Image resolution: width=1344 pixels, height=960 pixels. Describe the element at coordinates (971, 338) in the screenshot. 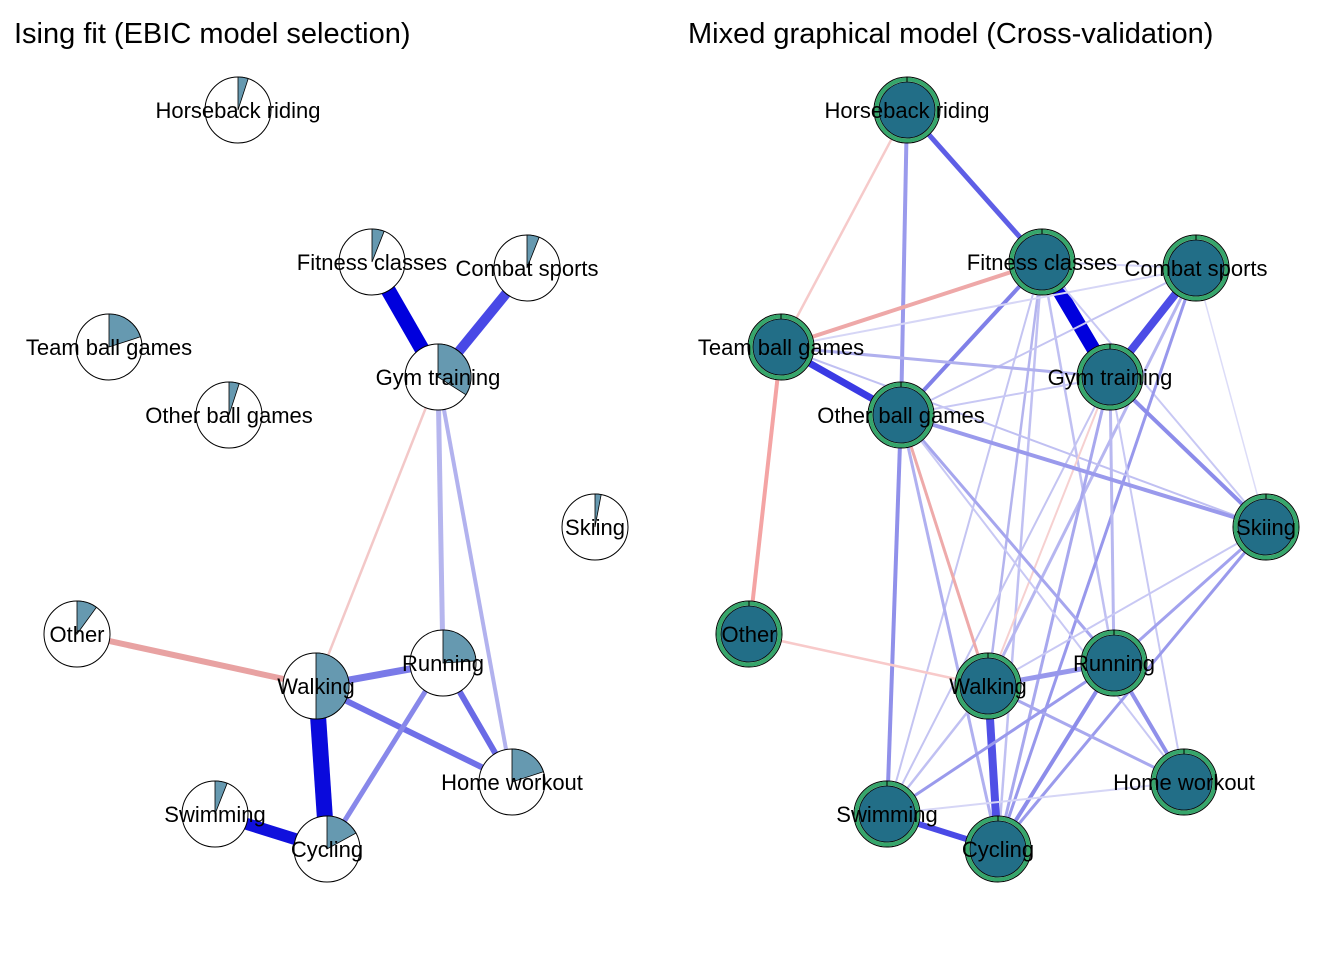

I see `edge-fitness-otherball` at that location.